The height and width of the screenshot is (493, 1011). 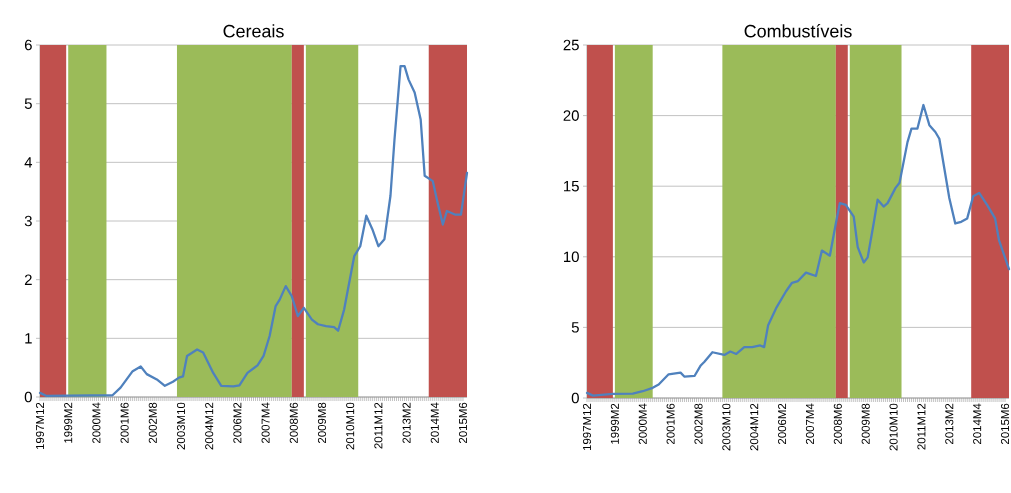 I want to click on y-tick-label: 15, so click(x=571, y=186).